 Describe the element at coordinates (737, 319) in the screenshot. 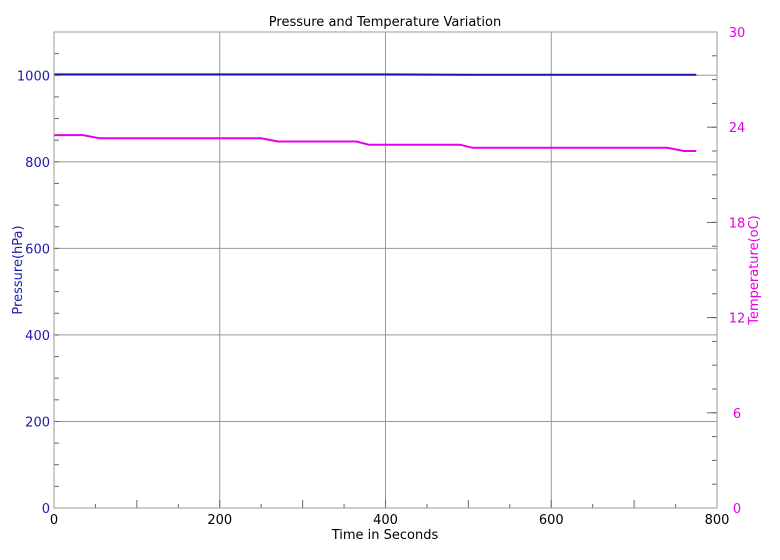

I see `y-right-tick-label: 12` at that location.